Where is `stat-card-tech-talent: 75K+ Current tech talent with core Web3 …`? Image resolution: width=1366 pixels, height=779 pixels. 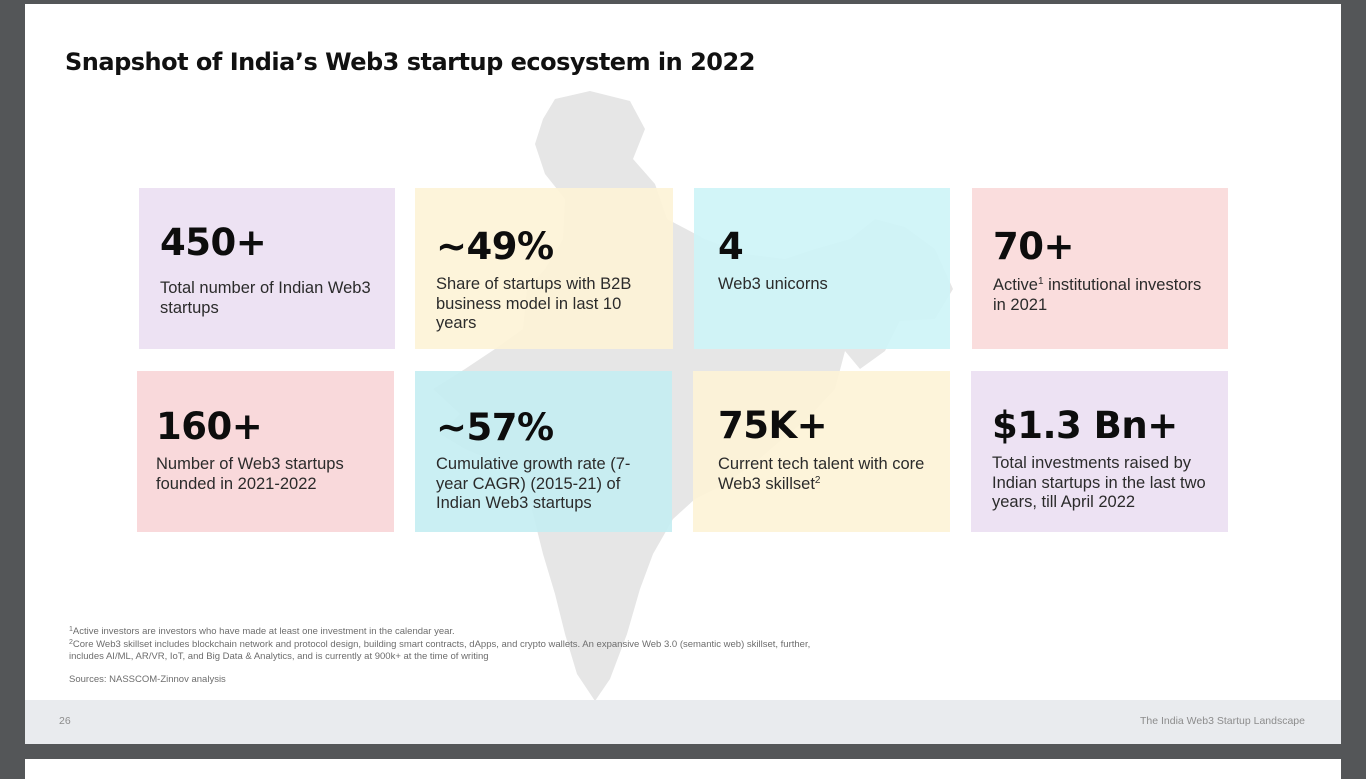
stat-card-tech-talent: 75K+ Current tech talent with core Web3 … is located at coordinates (821, 451).